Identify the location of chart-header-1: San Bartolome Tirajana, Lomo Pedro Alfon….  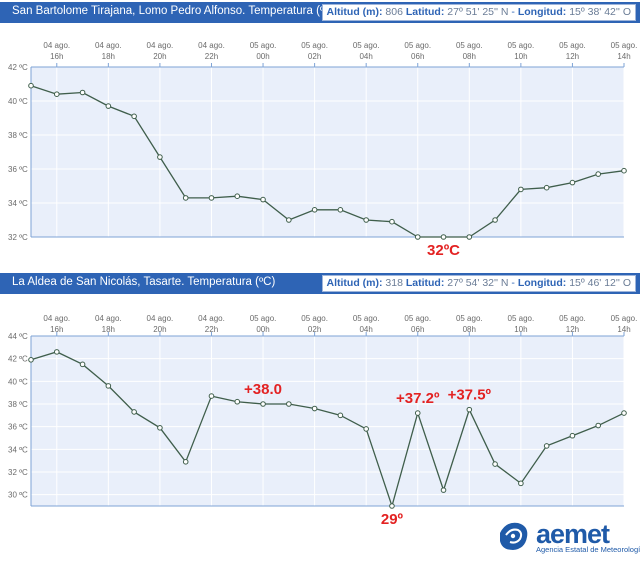
(320, 12).